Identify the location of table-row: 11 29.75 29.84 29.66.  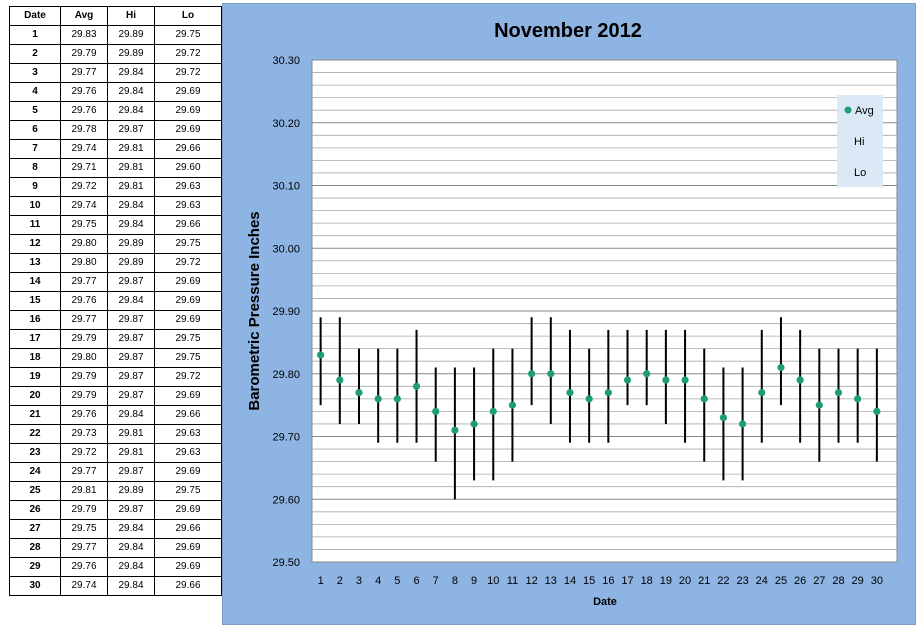
(115, 225).